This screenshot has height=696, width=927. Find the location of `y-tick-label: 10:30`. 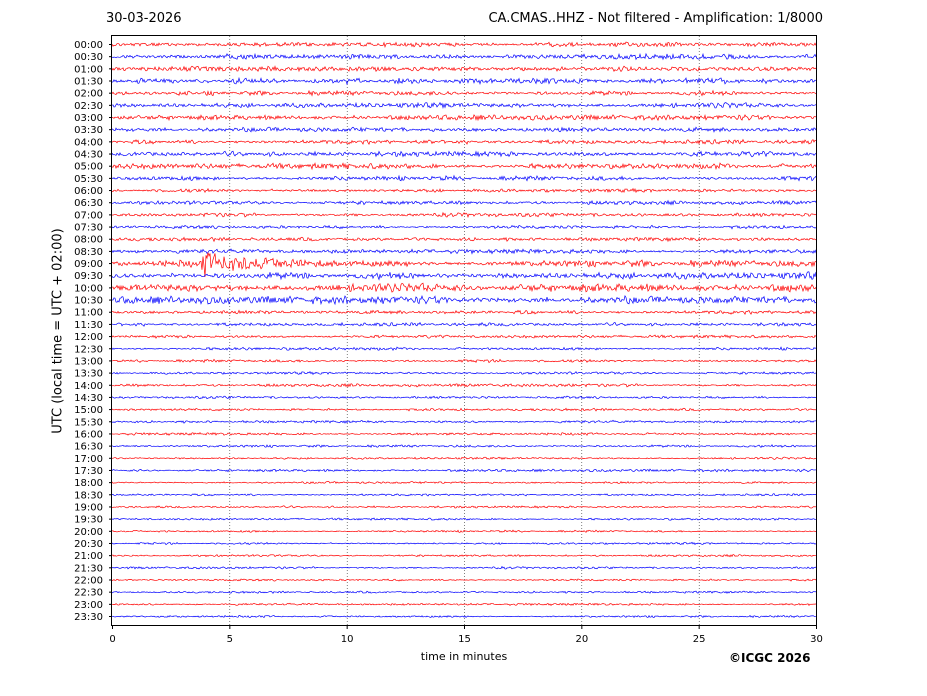

y-tick-label: 10:30 is located at coordinates (88, 301).